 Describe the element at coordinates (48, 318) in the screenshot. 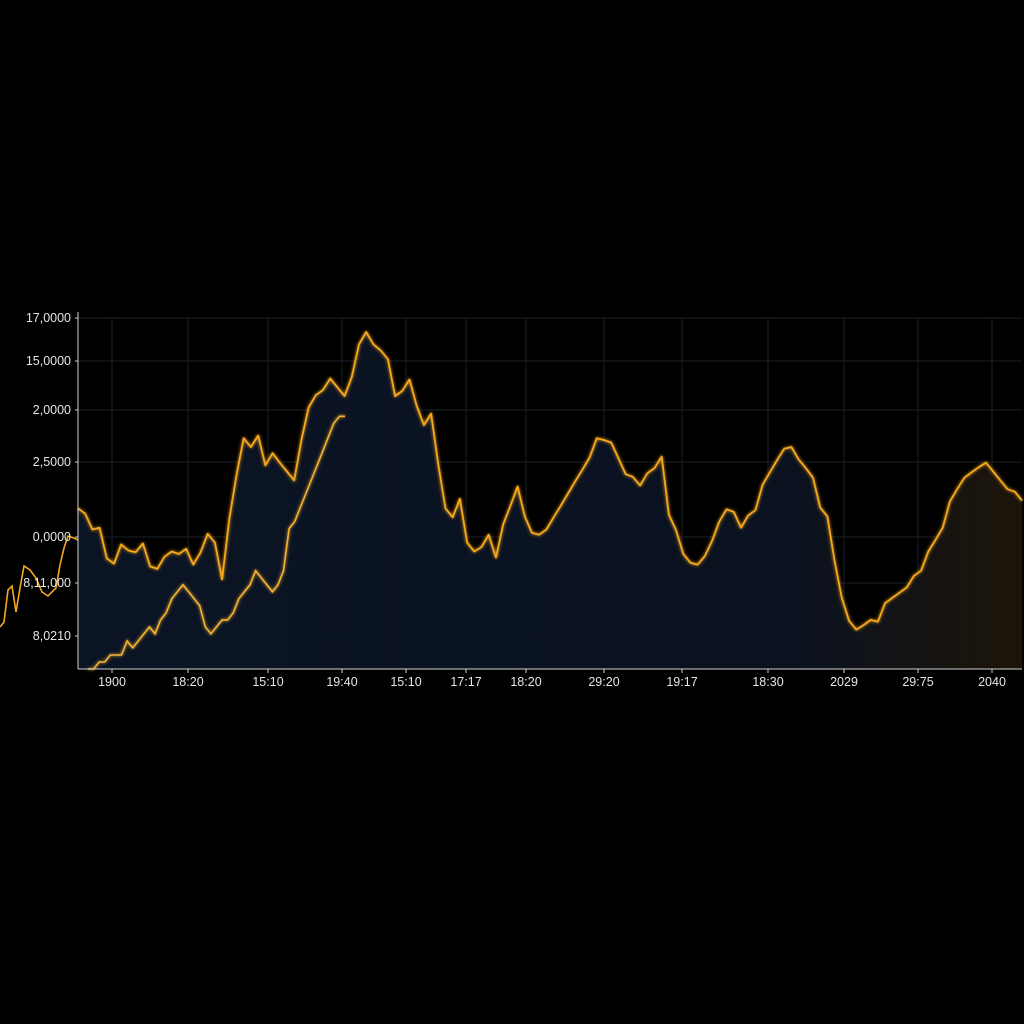

I see `y-tick-label: 17,0000` at that location.